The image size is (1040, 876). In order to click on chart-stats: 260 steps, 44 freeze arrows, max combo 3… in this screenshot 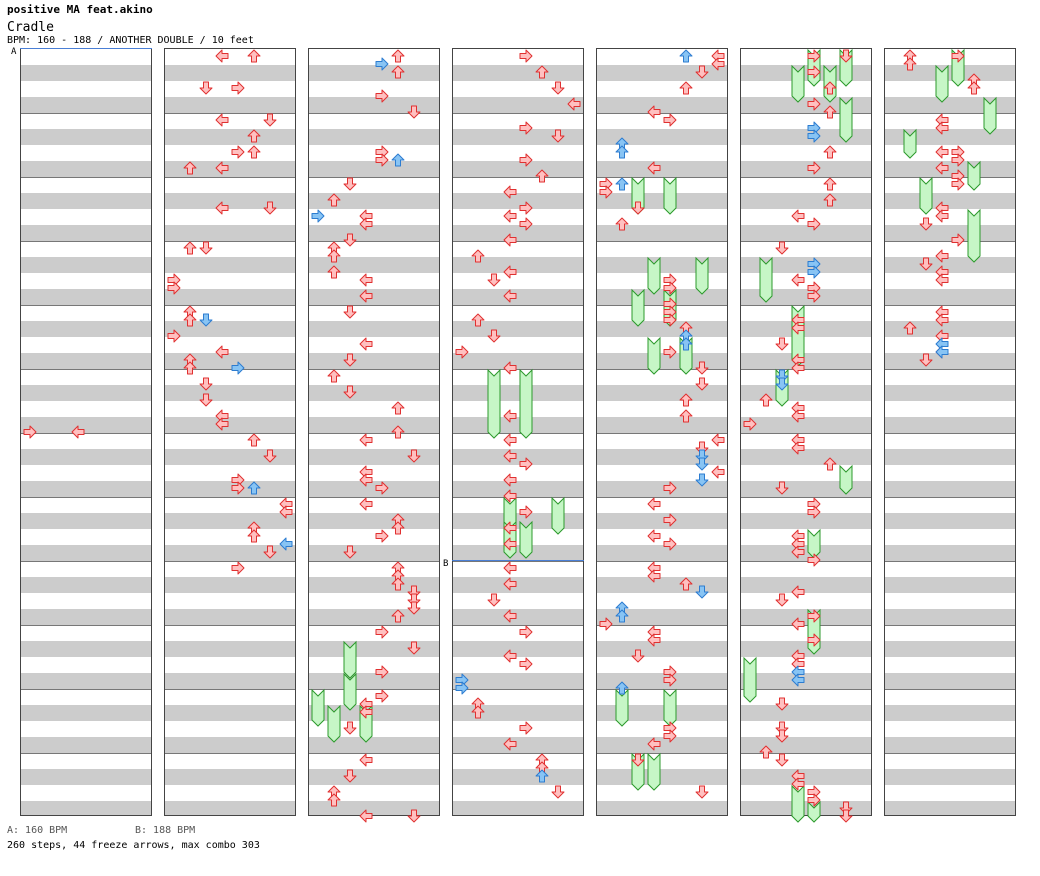, I will do `click(133, 845)`.